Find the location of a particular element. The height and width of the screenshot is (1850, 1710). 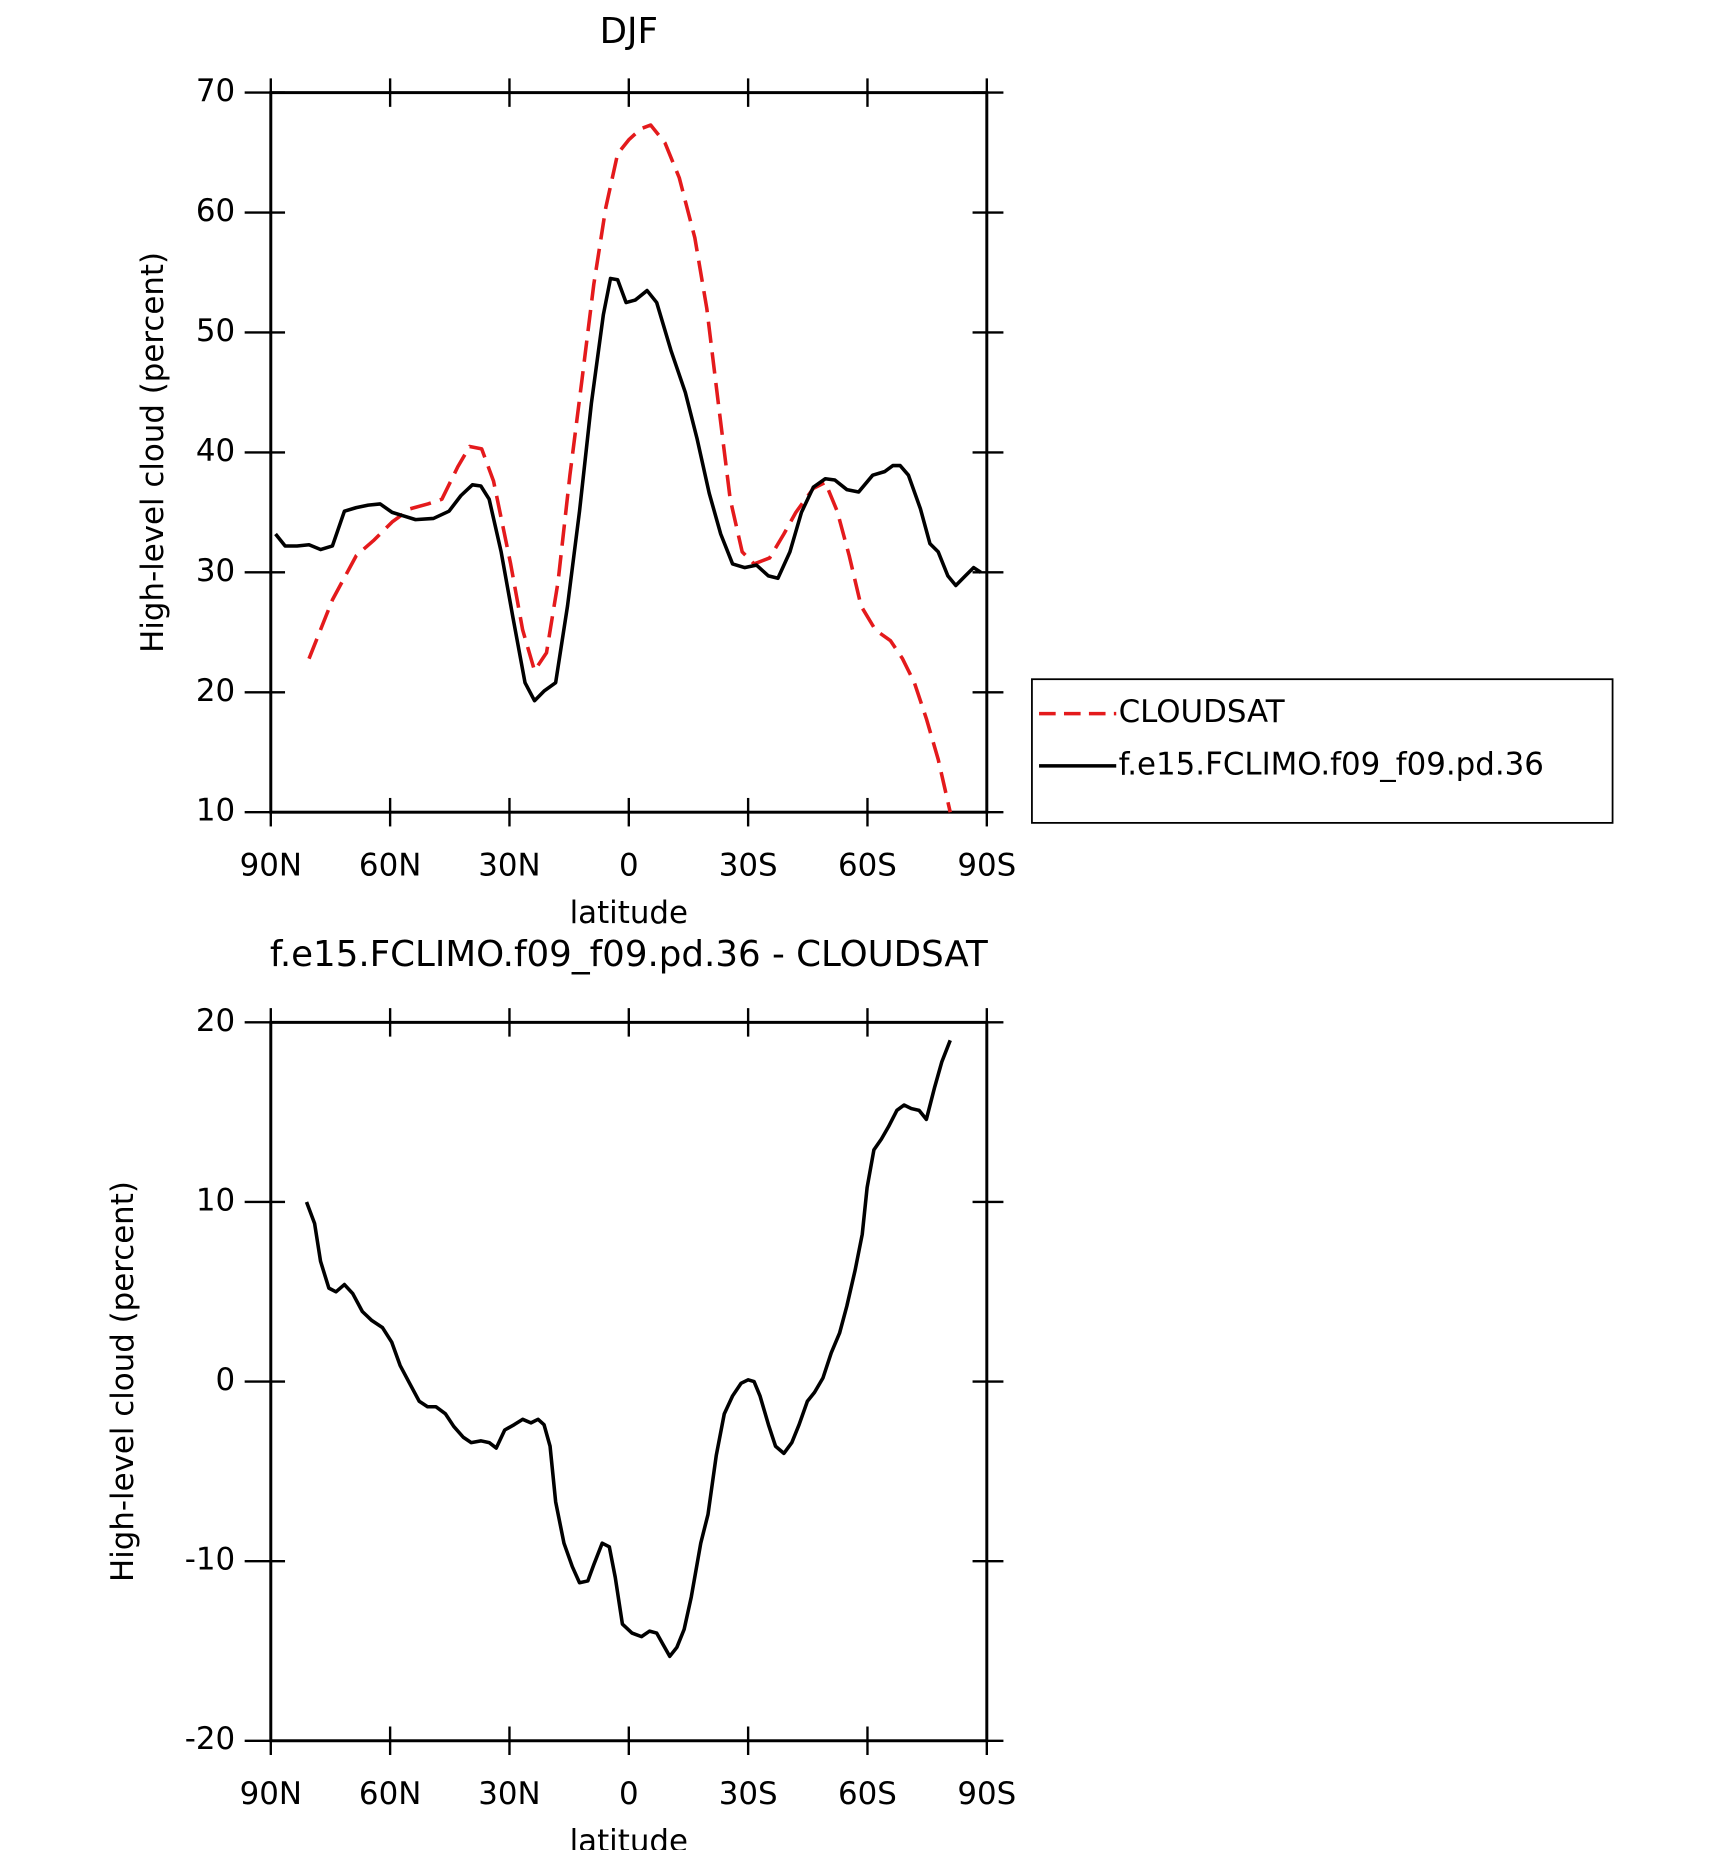

legend-box is located at coordinates (1322, 751).